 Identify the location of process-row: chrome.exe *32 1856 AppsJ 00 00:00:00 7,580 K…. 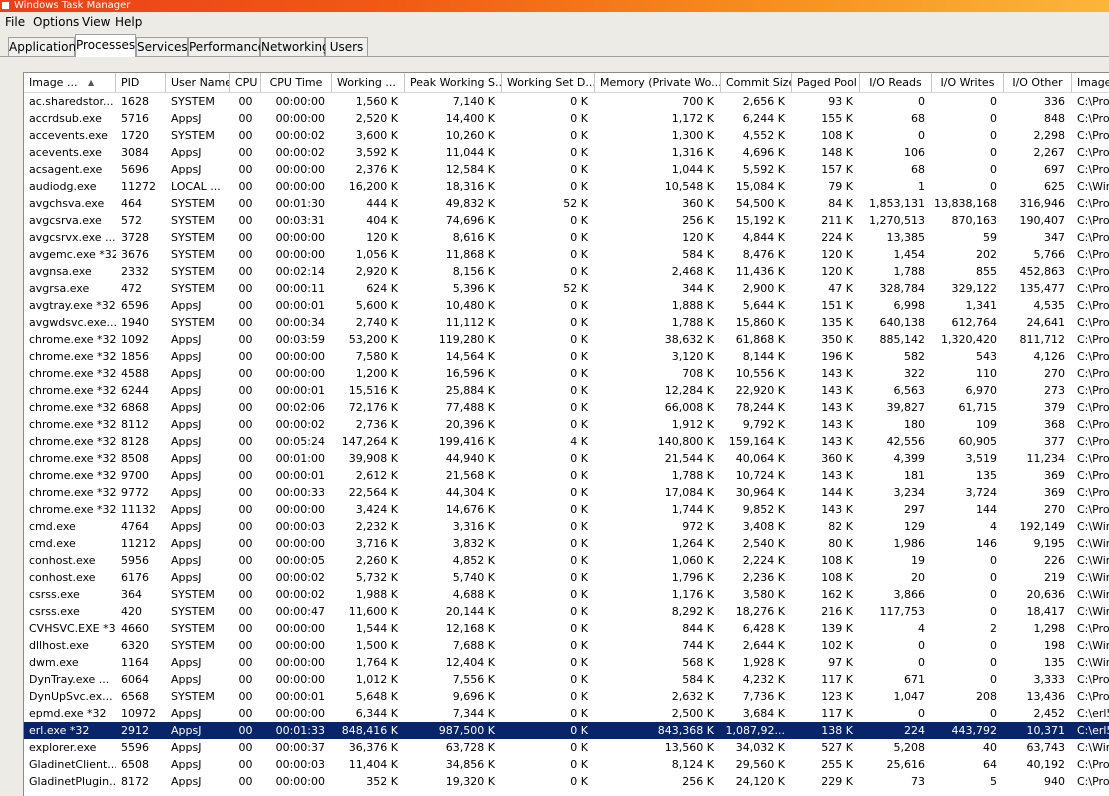
(566, 356).